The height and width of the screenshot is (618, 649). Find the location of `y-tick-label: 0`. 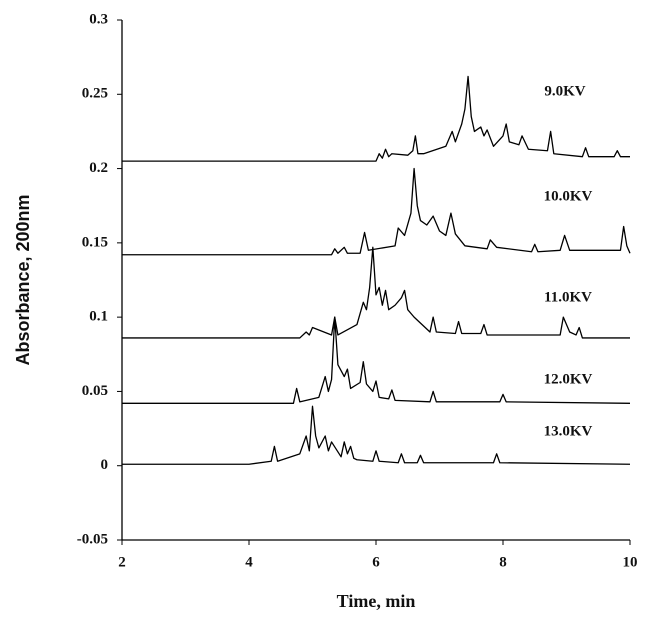

y-tick-label: 0 is located at coordinates (105, 465).